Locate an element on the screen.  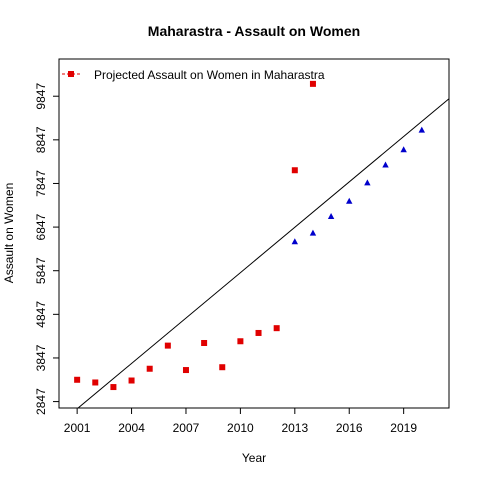
y-tick-label: 3847 is located at coordinates (41, 357).